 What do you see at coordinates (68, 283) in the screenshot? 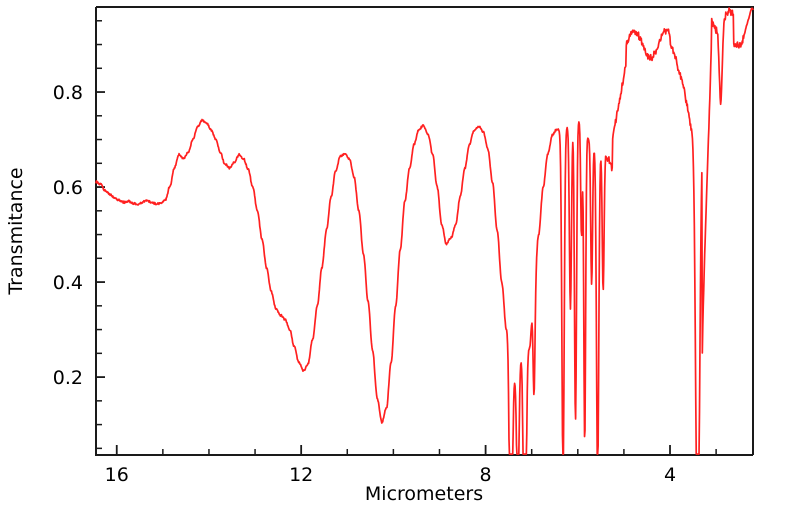
I see `y-tick-label: 0.4` at bounding box center [68, 283].